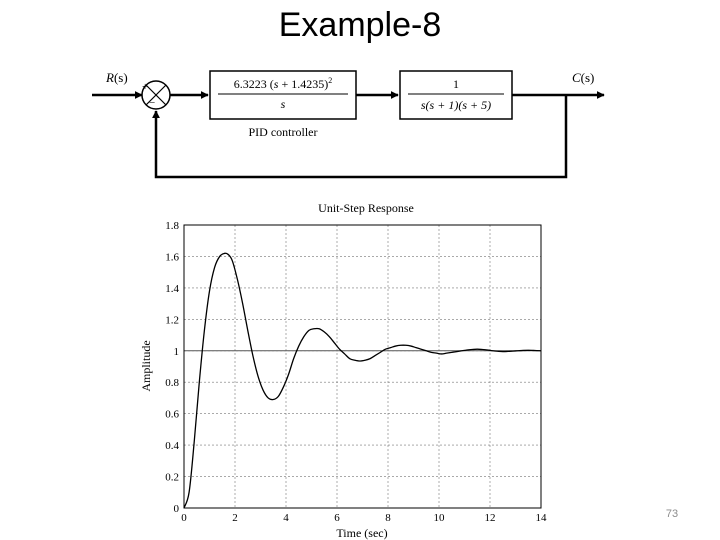  I want to click on y-tick-label: 0, so click(177, 509).